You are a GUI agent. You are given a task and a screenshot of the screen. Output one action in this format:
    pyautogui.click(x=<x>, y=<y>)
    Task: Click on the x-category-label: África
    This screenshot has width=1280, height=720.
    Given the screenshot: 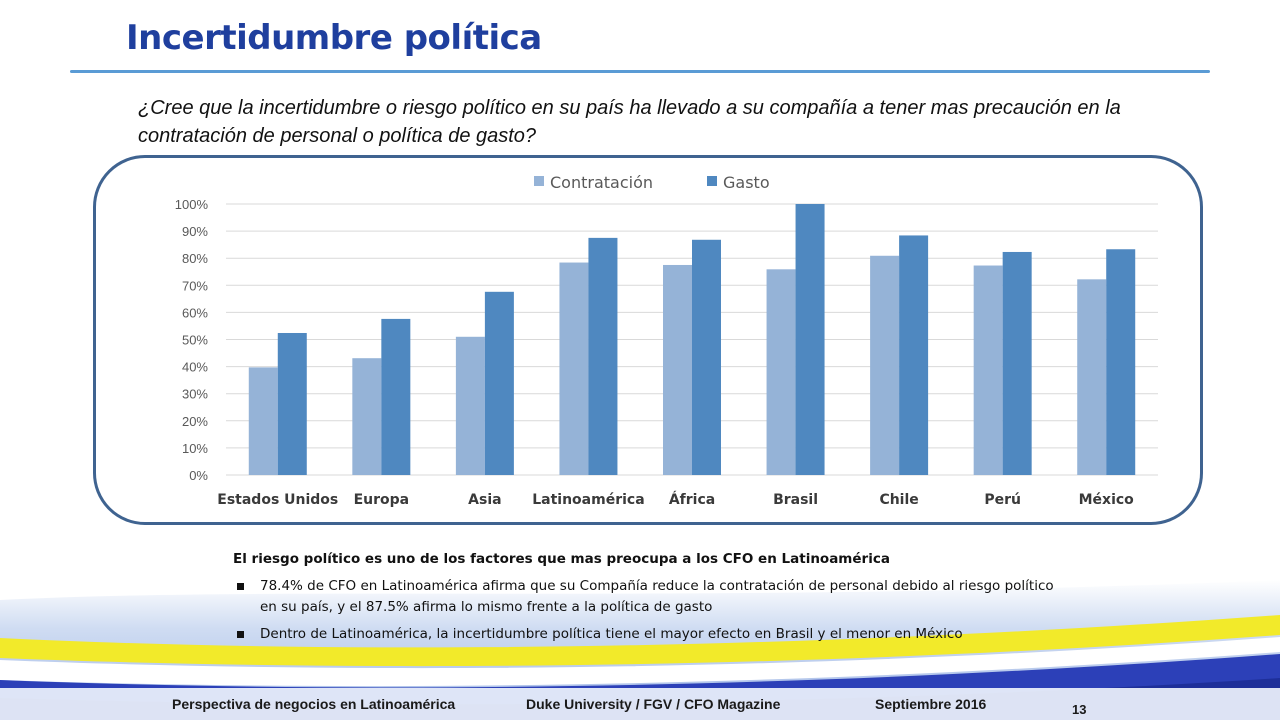 What is the action you would take?
    pyautogui.click(x=692, y=499)
    